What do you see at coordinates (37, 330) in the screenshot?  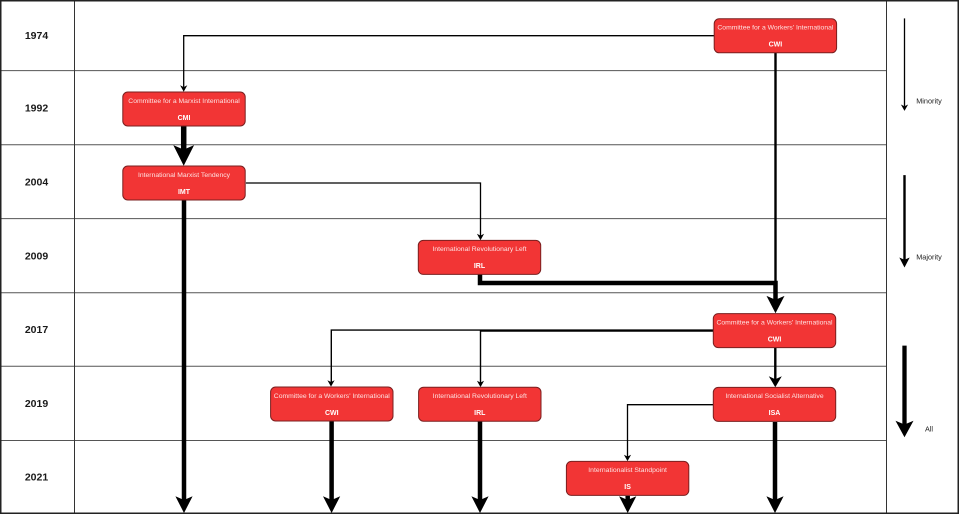 I see `svg-text: 2017` at bounding box center [37, 330].